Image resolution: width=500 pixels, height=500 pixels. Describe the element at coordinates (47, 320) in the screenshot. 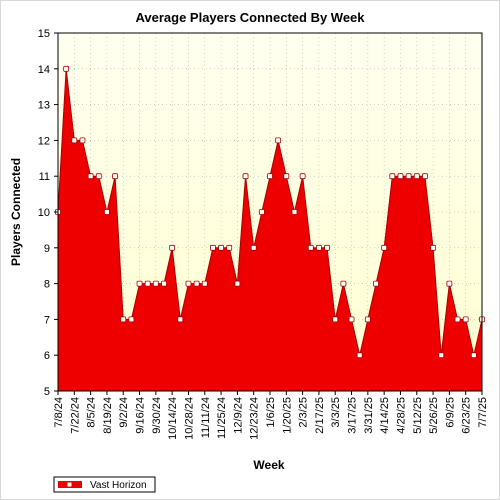

I see `y-tick-label: 7` at that location.